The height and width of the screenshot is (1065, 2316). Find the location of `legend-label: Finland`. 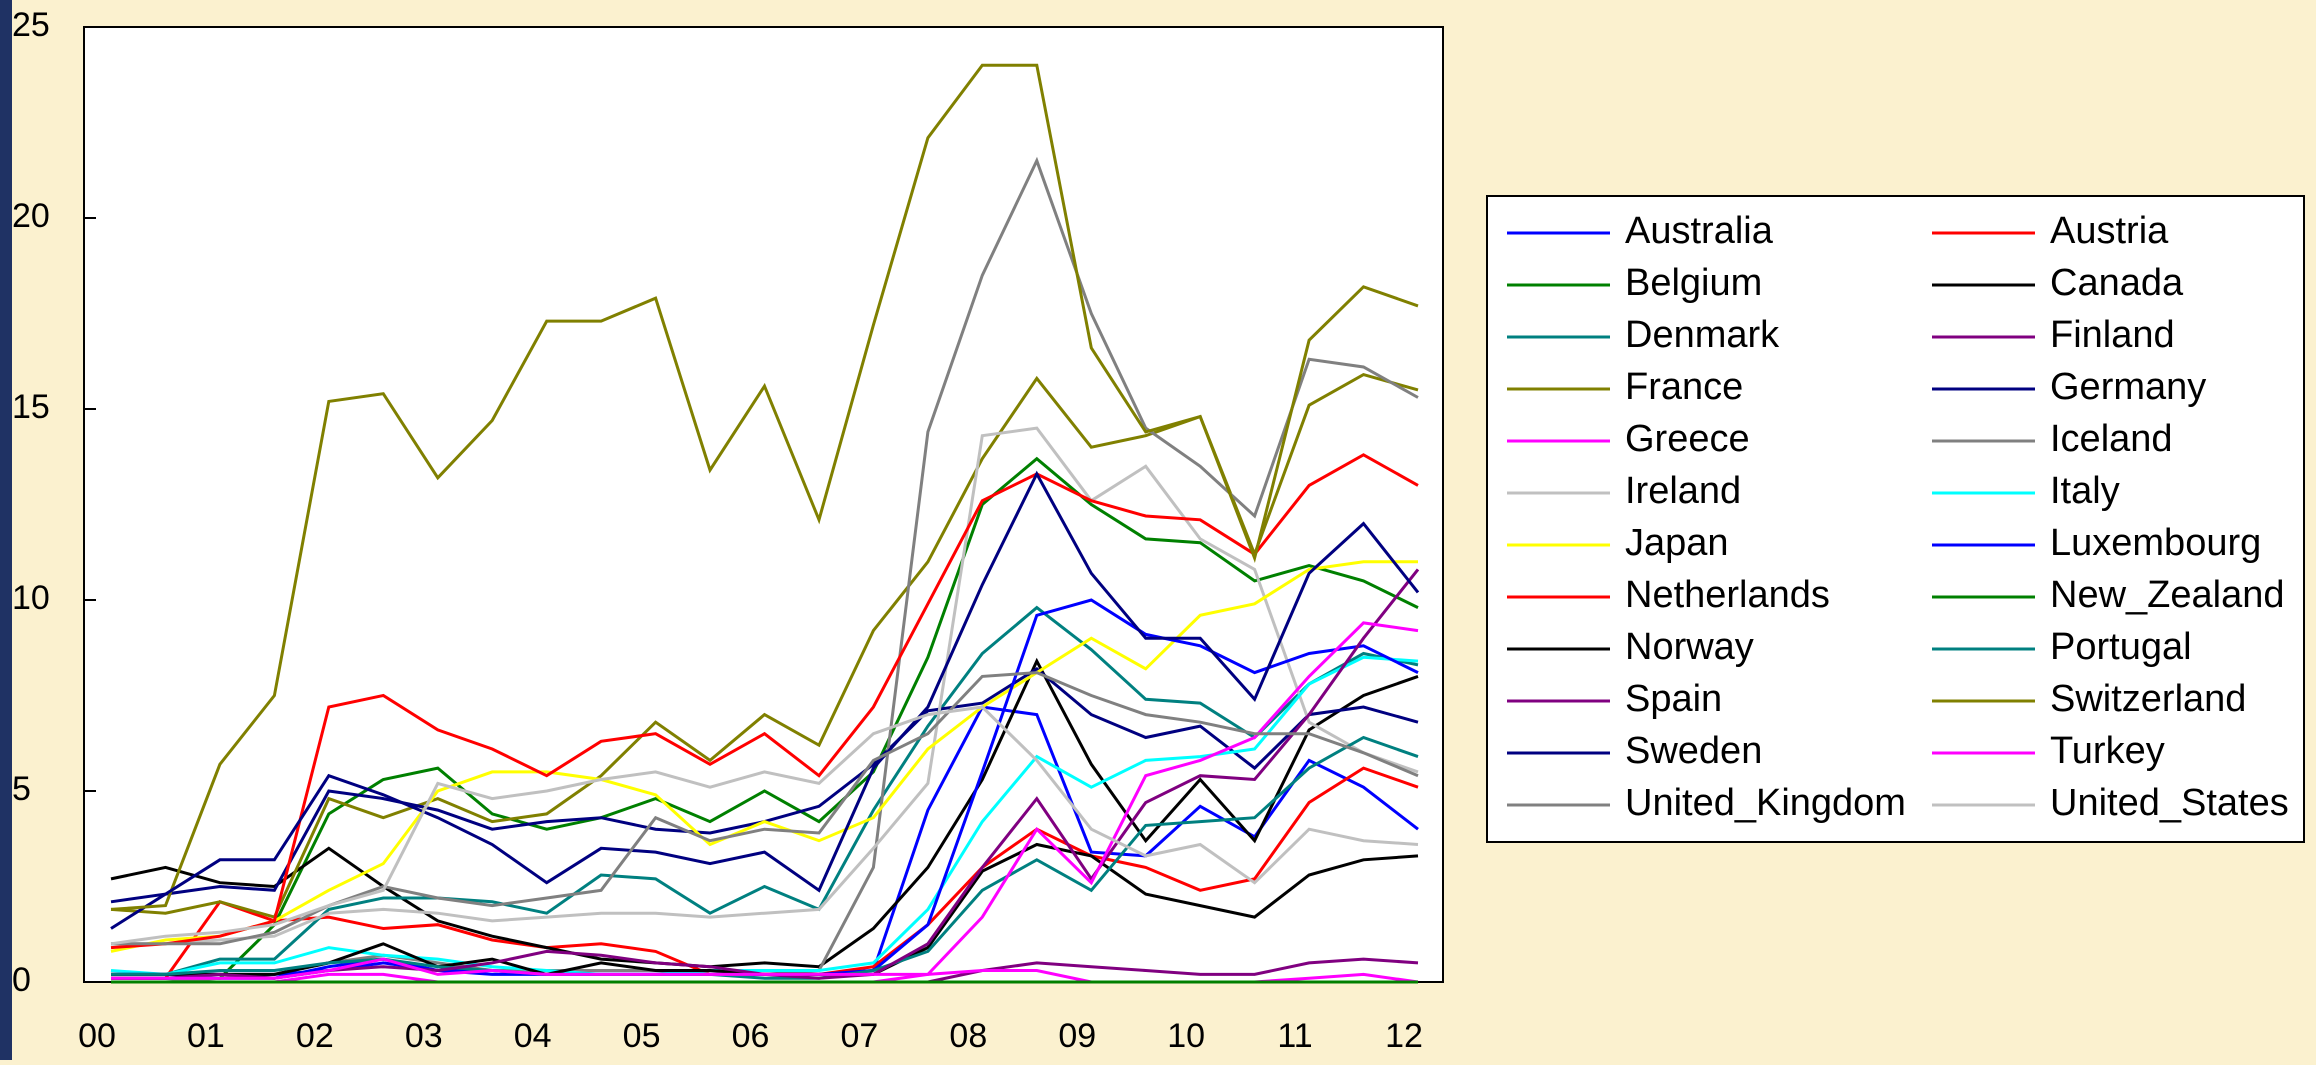

legend-label: Finland is located at coordinates (2112, 335).